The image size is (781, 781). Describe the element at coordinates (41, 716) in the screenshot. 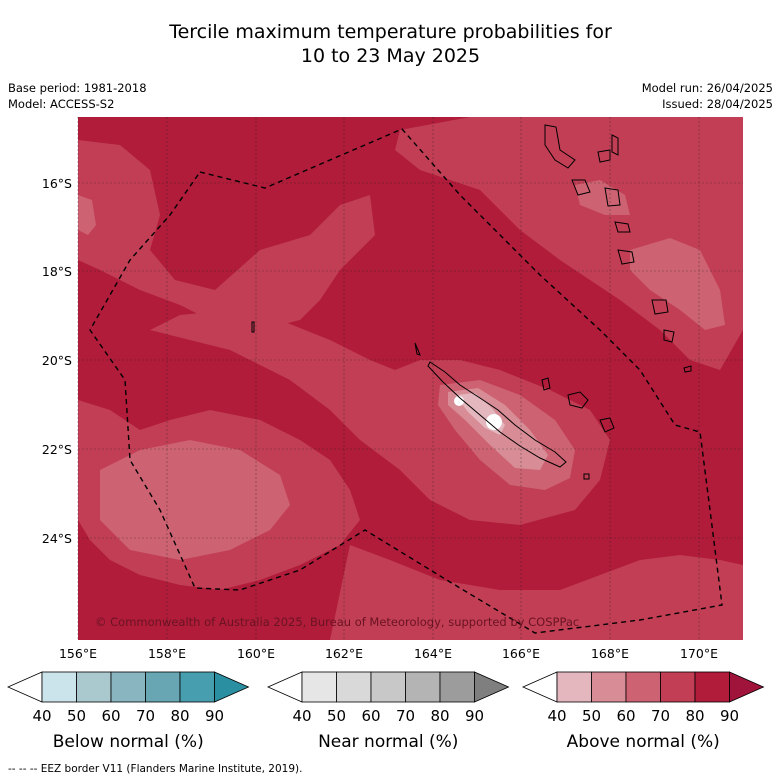

I see `below-normal-colorbar-tick-label: 40` at that location.